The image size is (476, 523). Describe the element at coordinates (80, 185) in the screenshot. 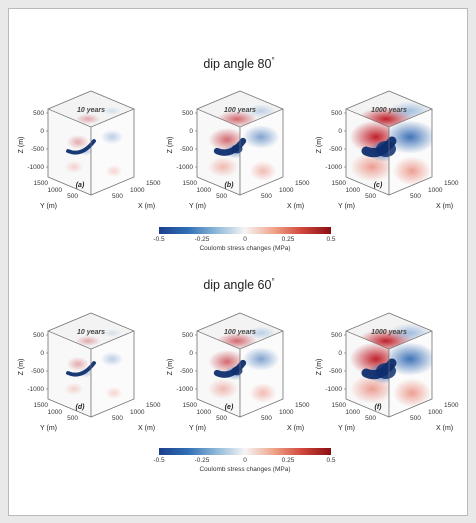

I see `panel-label: (a)` at that location.